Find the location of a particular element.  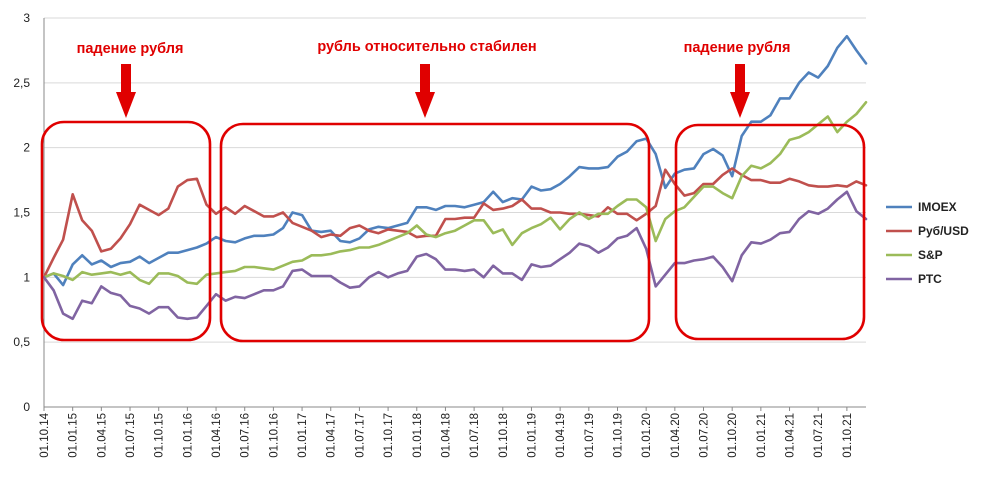

x-tick-label: 01.07.16 is located at coordinates (246, 435).